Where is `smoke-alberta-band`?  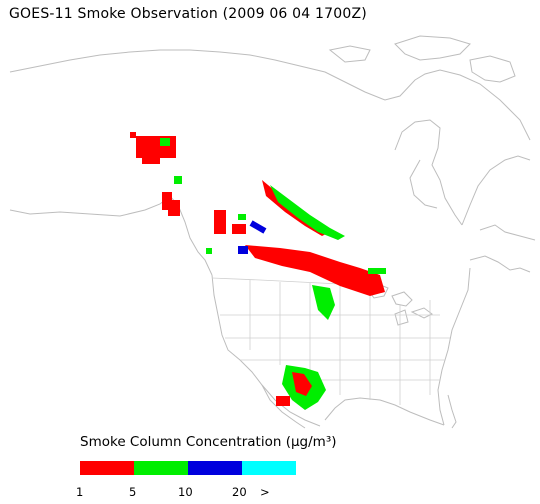
smoke-alberta-band is located at coordinates (315, 238).